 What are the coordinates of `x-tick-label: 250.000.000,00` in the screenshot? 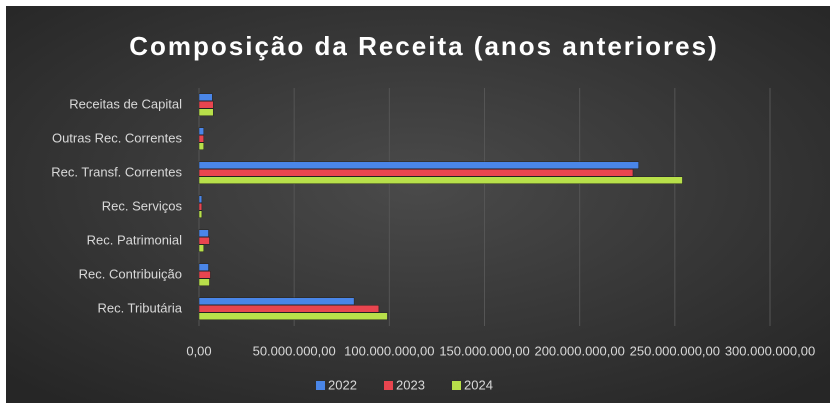 It's located at (675, 350).